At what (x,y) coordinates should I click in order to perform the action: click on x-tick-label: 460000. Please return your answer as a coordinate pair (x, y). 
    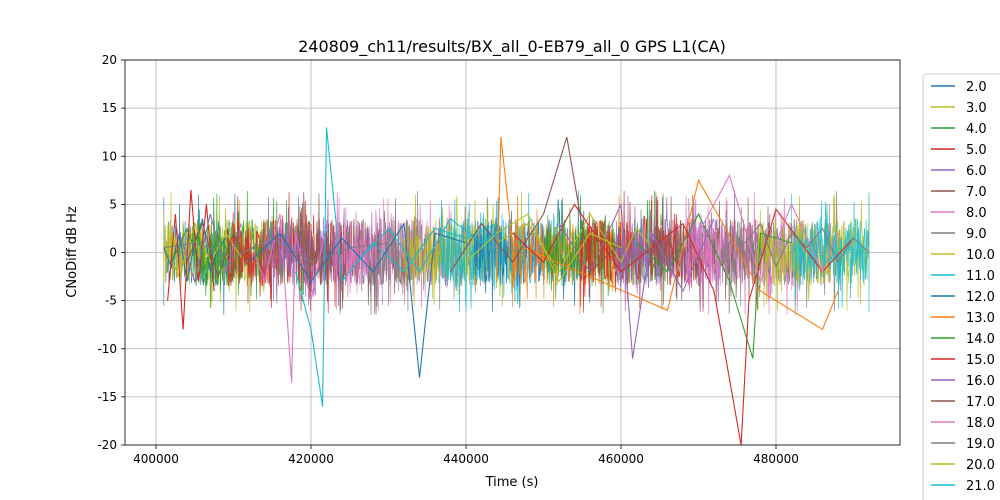
    Looking at the image, I should click on (621, 459).